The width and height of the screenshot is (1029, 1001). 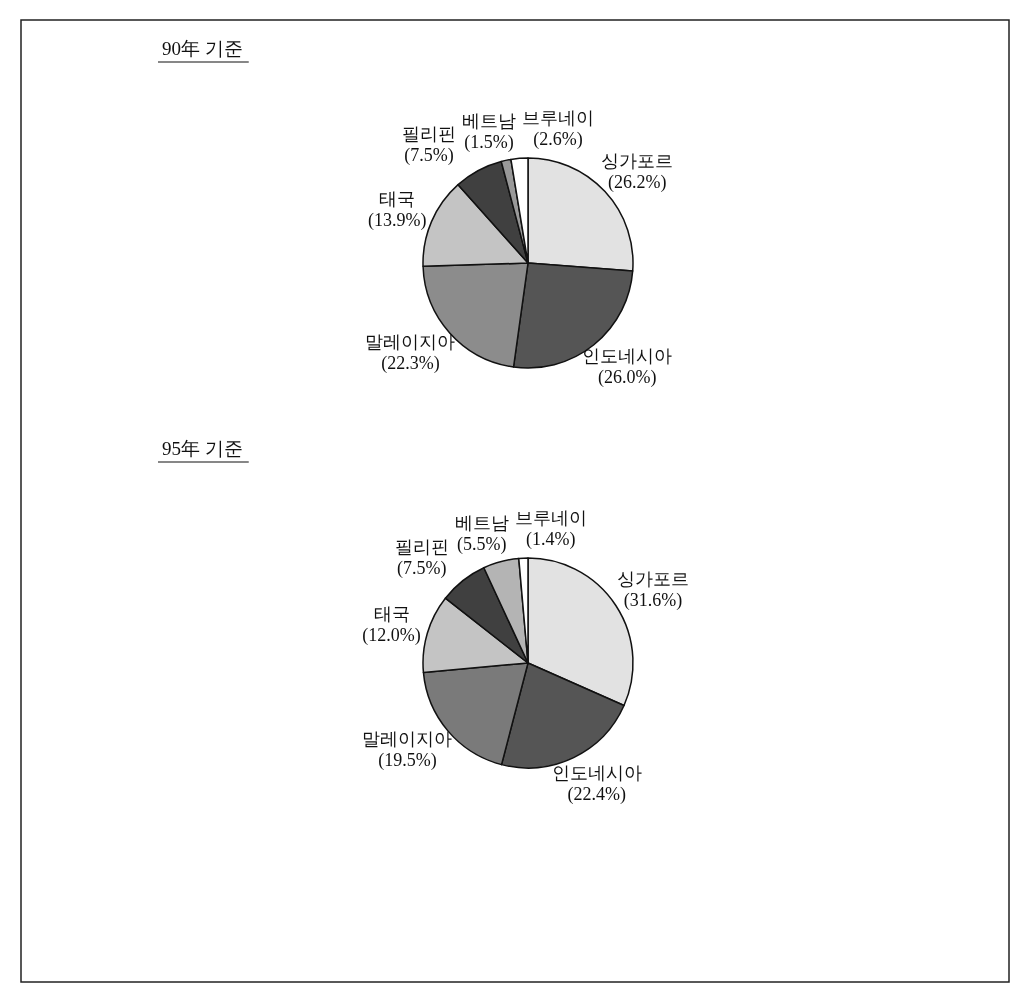 What do you see at coordinates (391, 635) in the screenshot?
I see `data-label: (12.0%)` at bounding box center [391, 635].